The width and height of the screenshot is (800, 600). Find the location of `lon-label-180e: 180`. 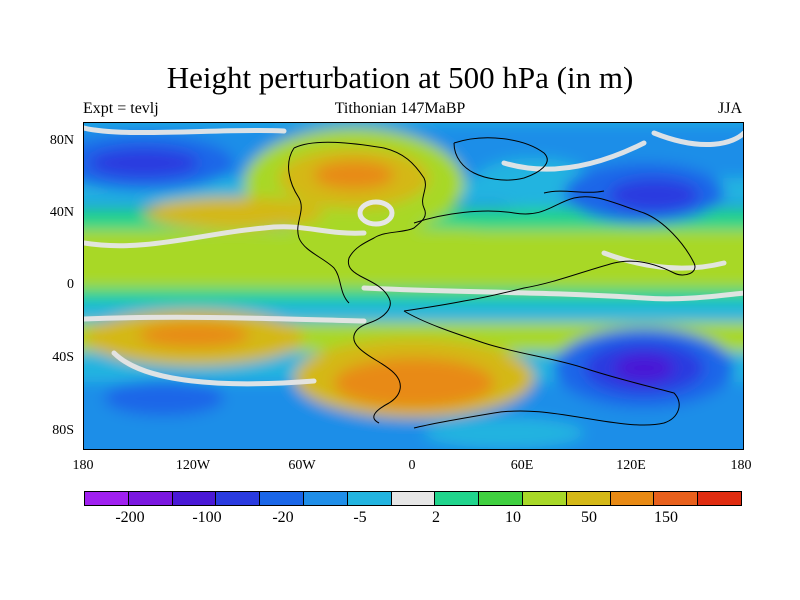

lon-label-180e: 180 is located at coordinates (741, 465).